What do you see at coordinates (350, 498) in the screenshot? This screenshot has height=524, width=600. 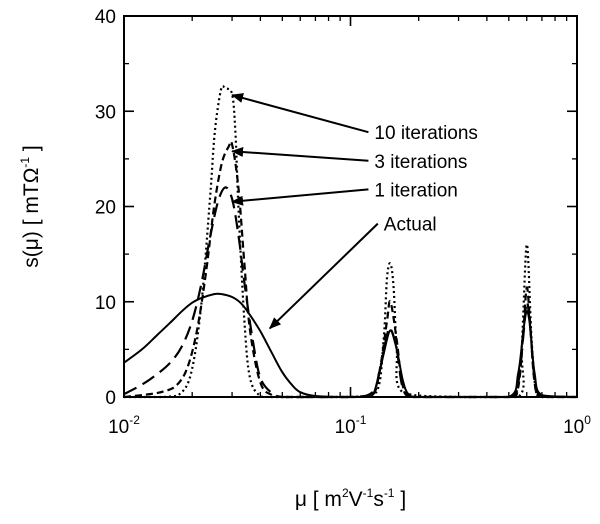 I see `x-axis-label: μ [ m2V-1s-1 ]` at bounding box center [350, 498].